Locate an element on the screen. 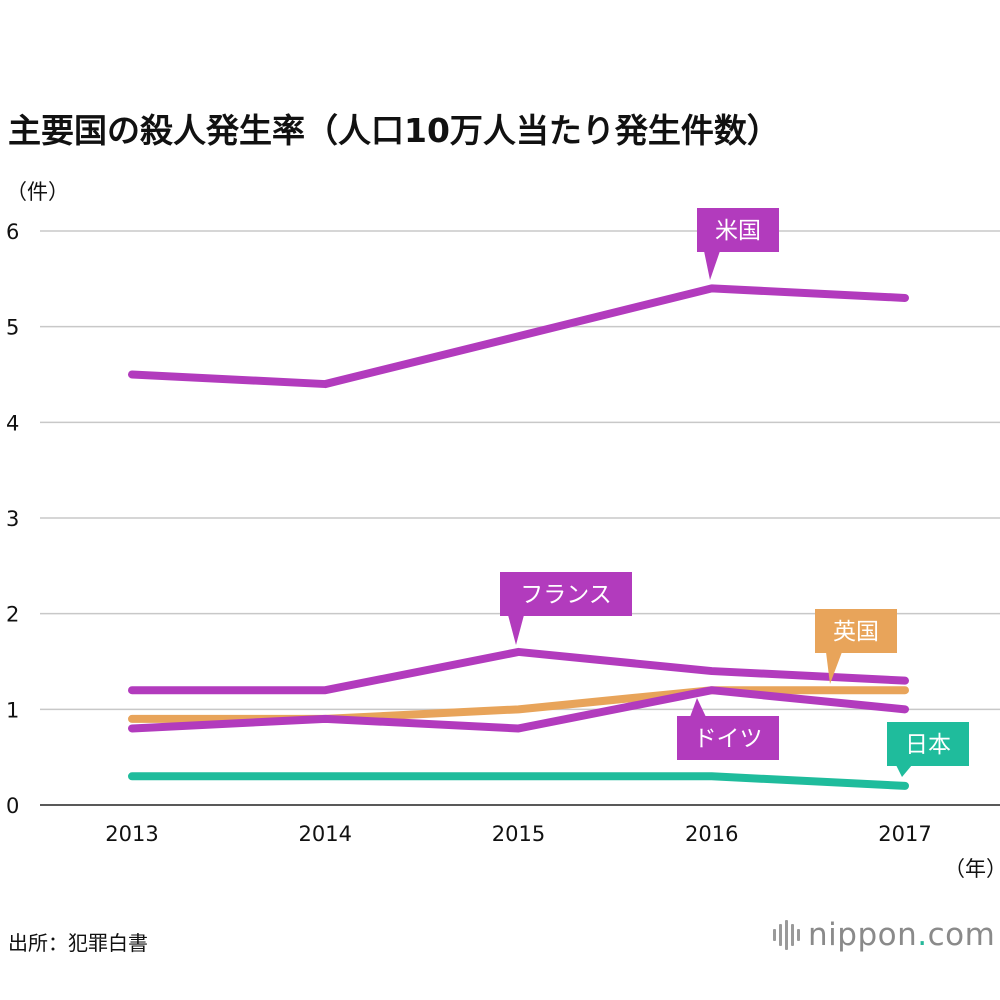 This screenshot has height=1000, width=1000. logo-main: nippon is located at coordinates (863, 935).